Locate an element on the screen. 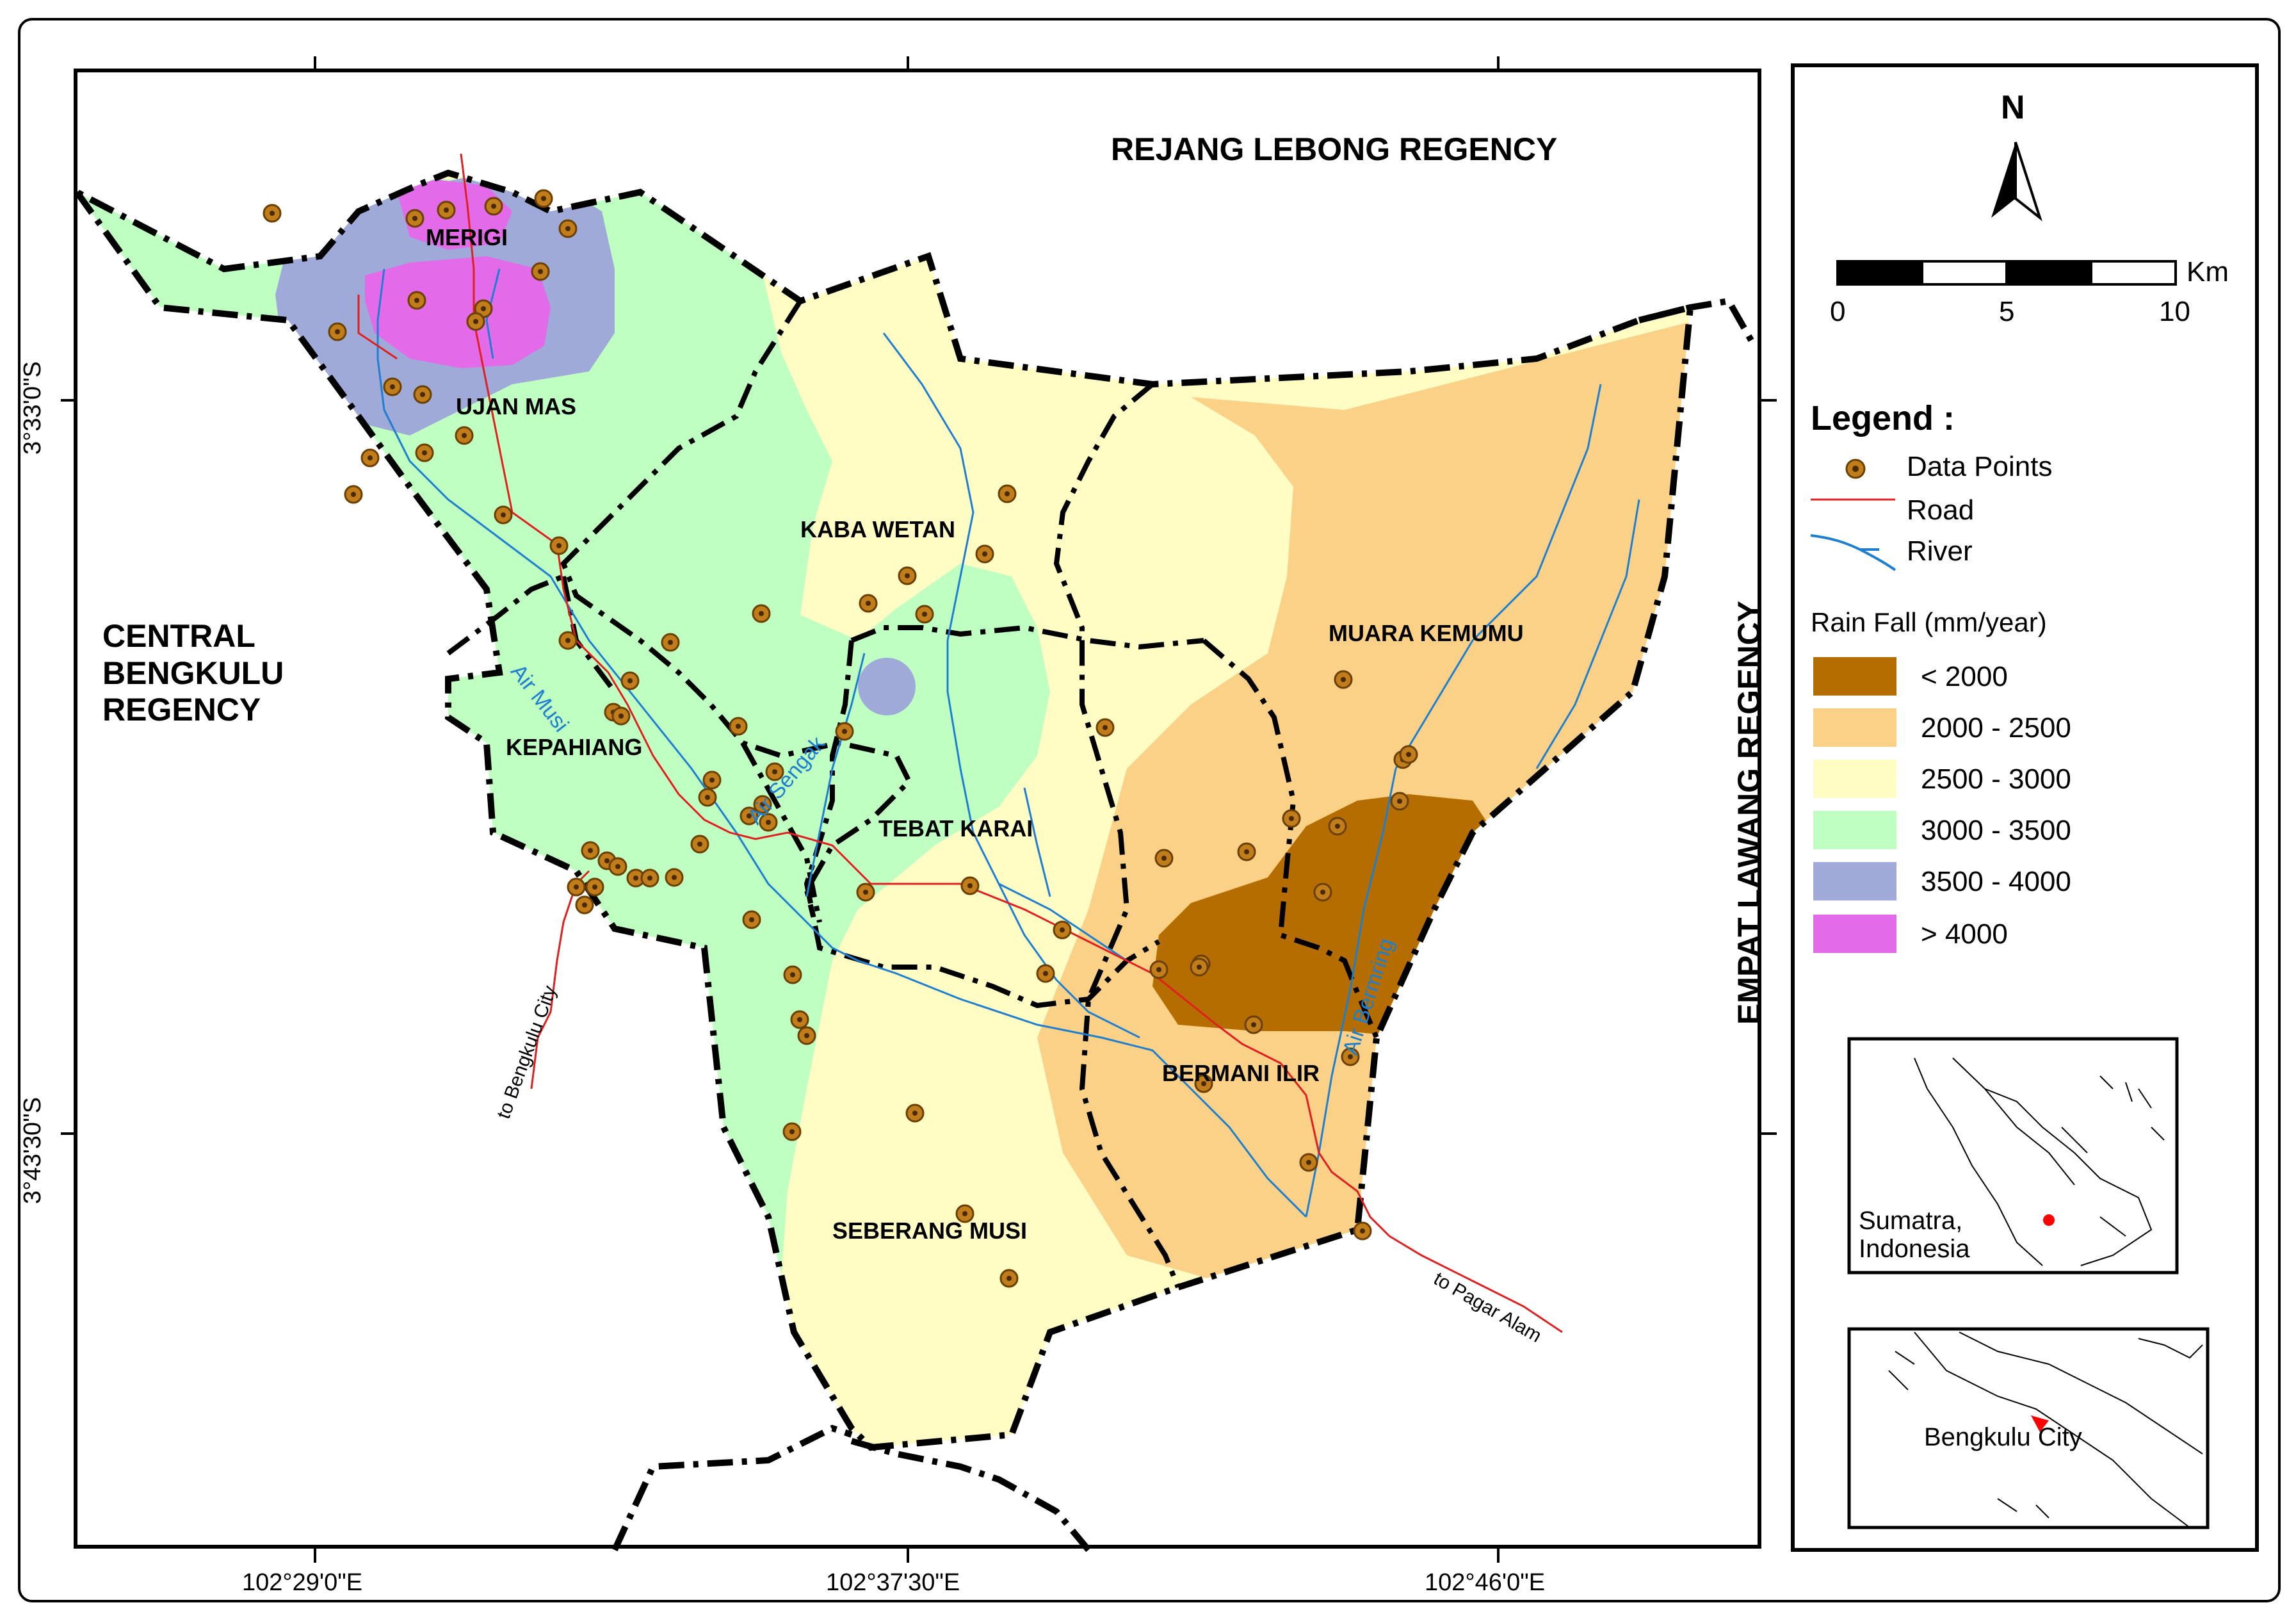 This screenshot has height=1621, width=2296. class-label-3: 2500 - 3000 is located at coordinates (1996, 779).